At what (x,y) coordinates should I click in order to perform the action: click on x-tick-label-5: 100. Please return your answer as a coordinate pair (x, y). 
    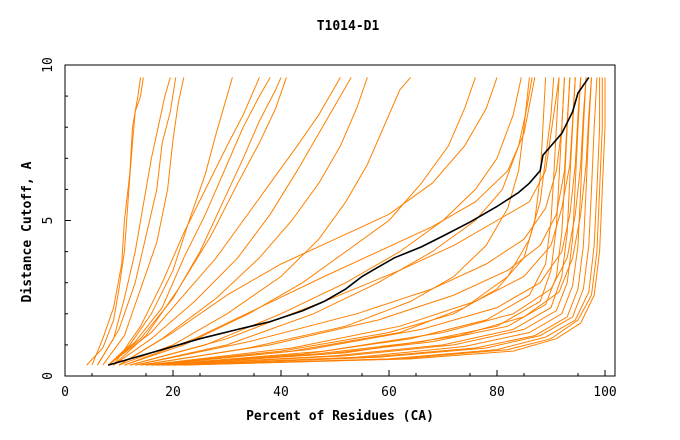
    Looking at the image, I should click on (604, 392).